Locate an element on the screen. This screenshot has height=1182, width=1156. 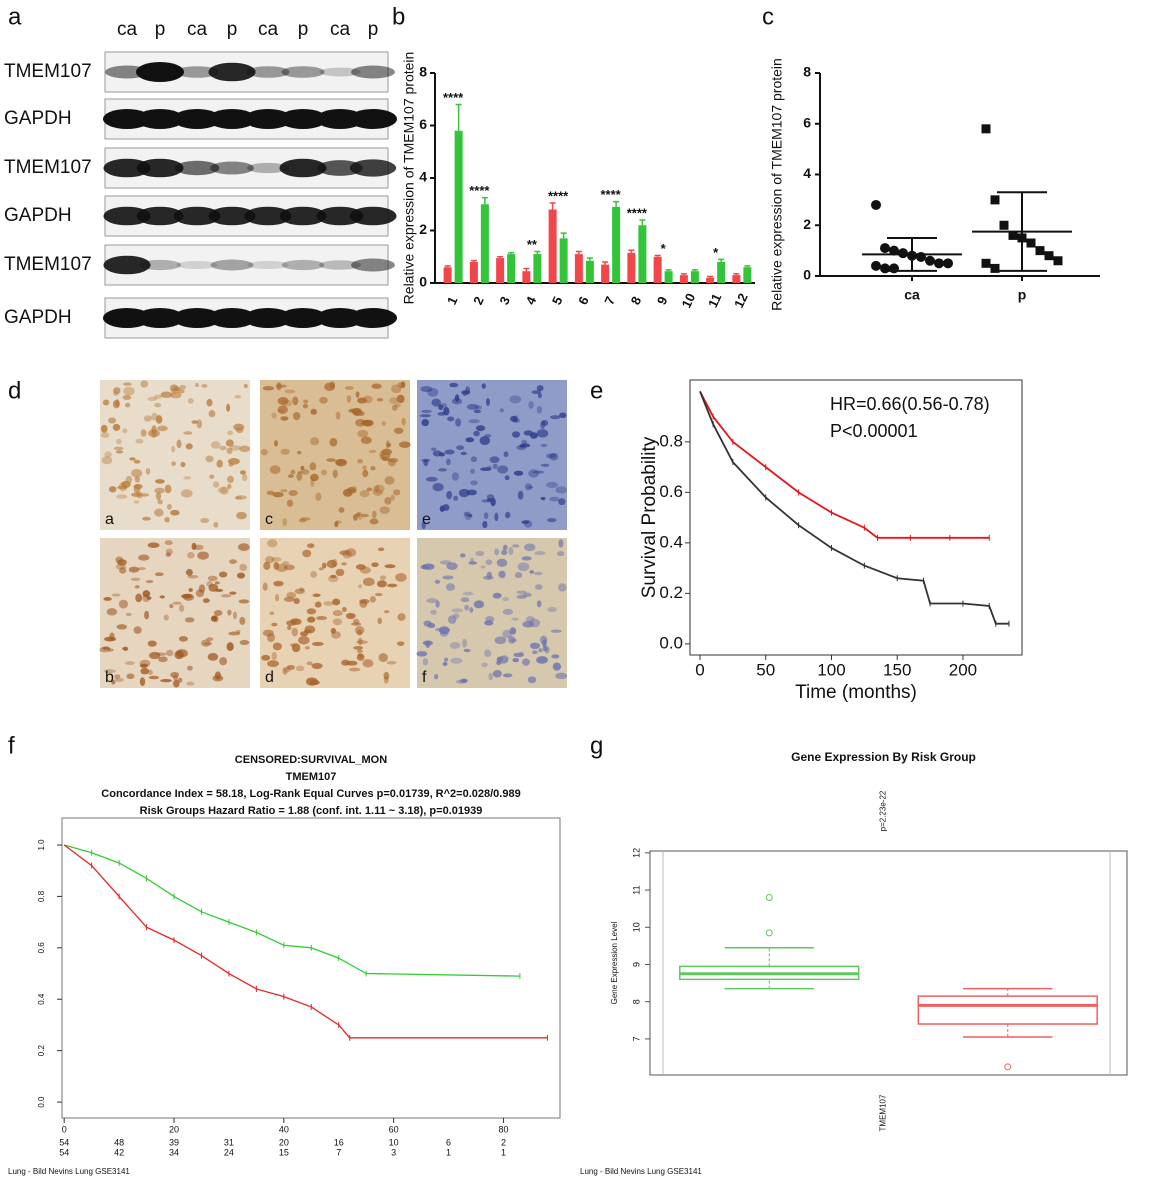
y-tick-label: 8 is located at coordinates (423, 72).